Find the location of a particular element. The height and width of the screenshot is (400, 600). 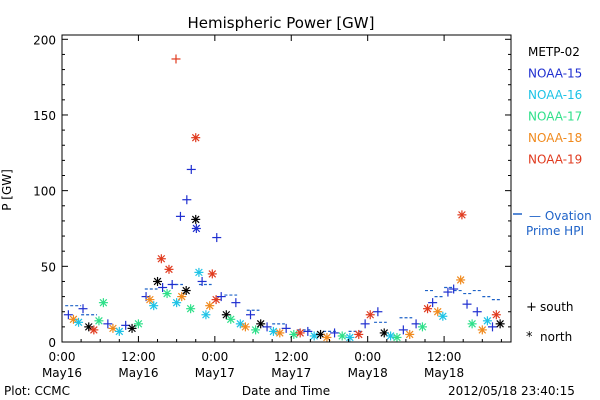

y-tick-label: 200 is located at coordinates (44, 40).